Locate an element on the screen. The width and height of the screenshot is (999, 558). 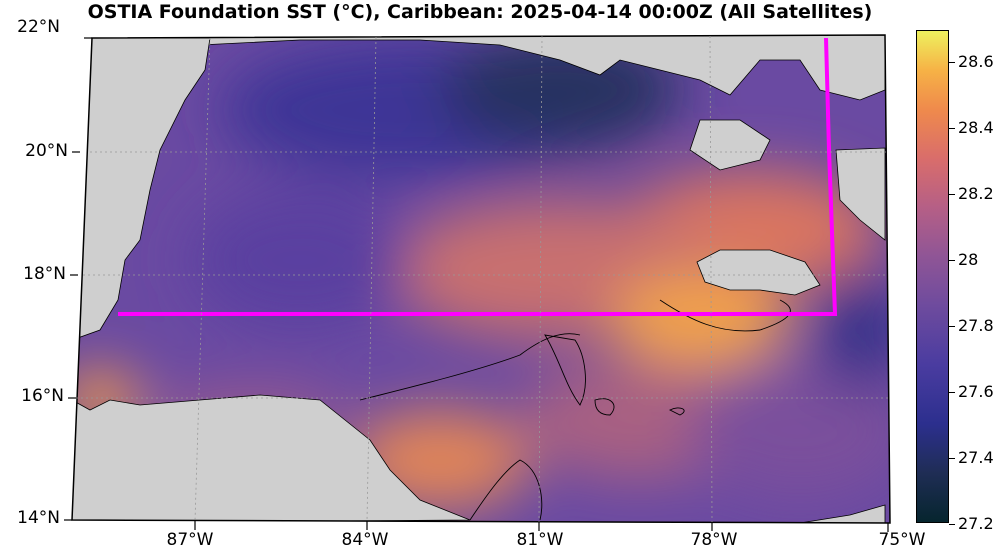
land-south-america is located at coordinates (842, 513).